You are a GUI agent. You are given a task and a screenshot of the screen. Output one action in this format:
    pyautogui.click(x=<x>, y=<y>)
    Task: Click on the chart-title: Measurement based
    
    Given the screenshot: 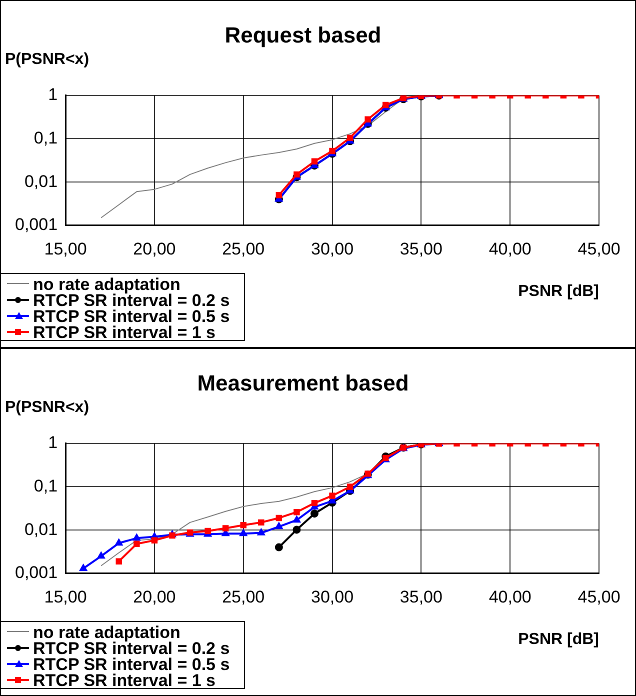 What is the action you would take?
    pyautogui.click(x=303, y=383)
    